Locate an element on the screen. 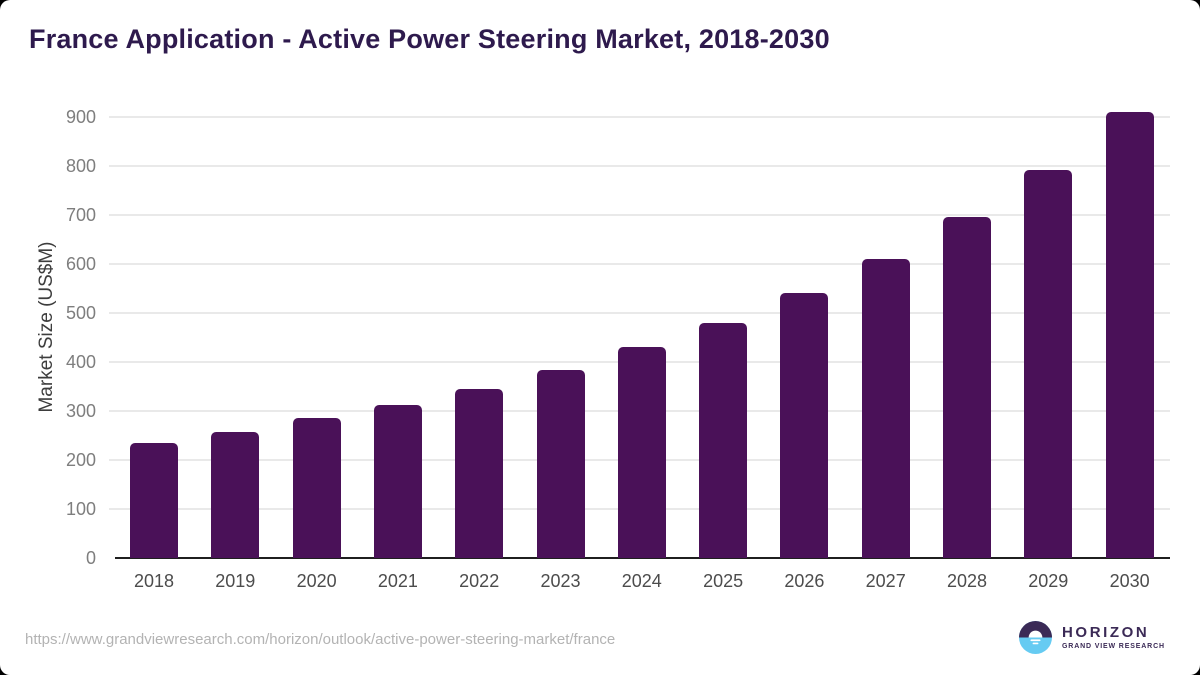  bar-2022 is located at coordinates (479, 473).